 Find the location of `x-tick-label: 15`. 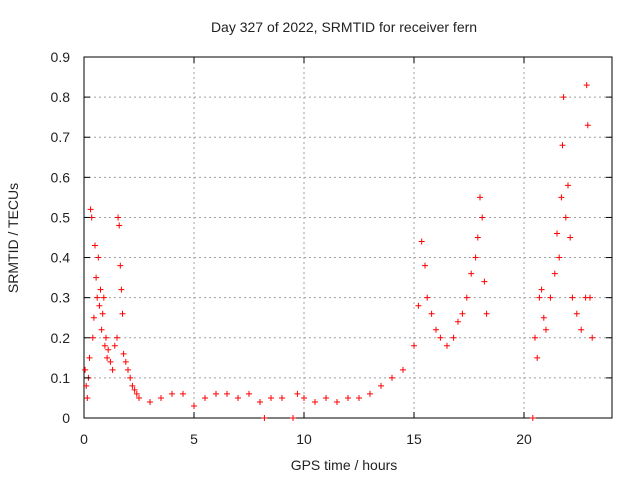

x-tick-label: 15 is located at coordinates (414, 439).